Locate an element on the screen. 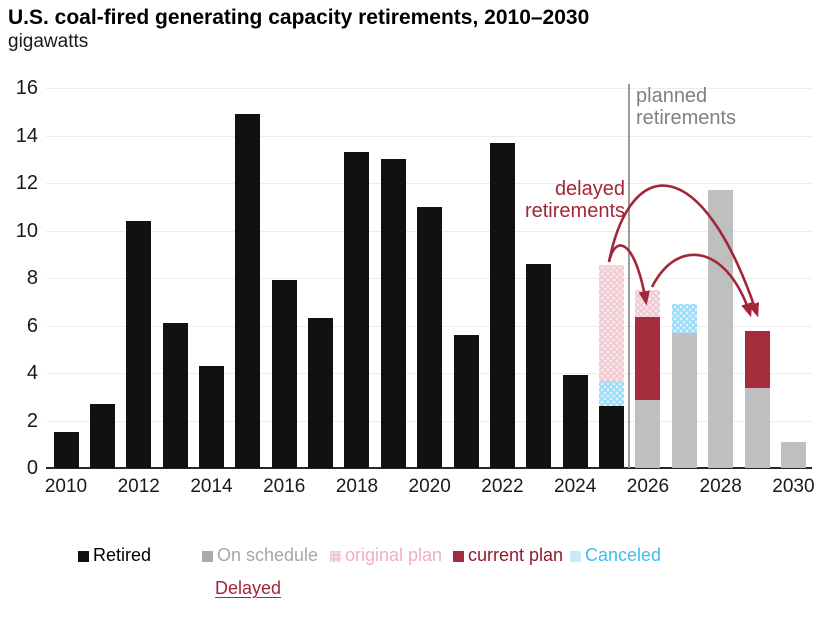  bar-2029-on_schedule is located at coordinates (757, 428).